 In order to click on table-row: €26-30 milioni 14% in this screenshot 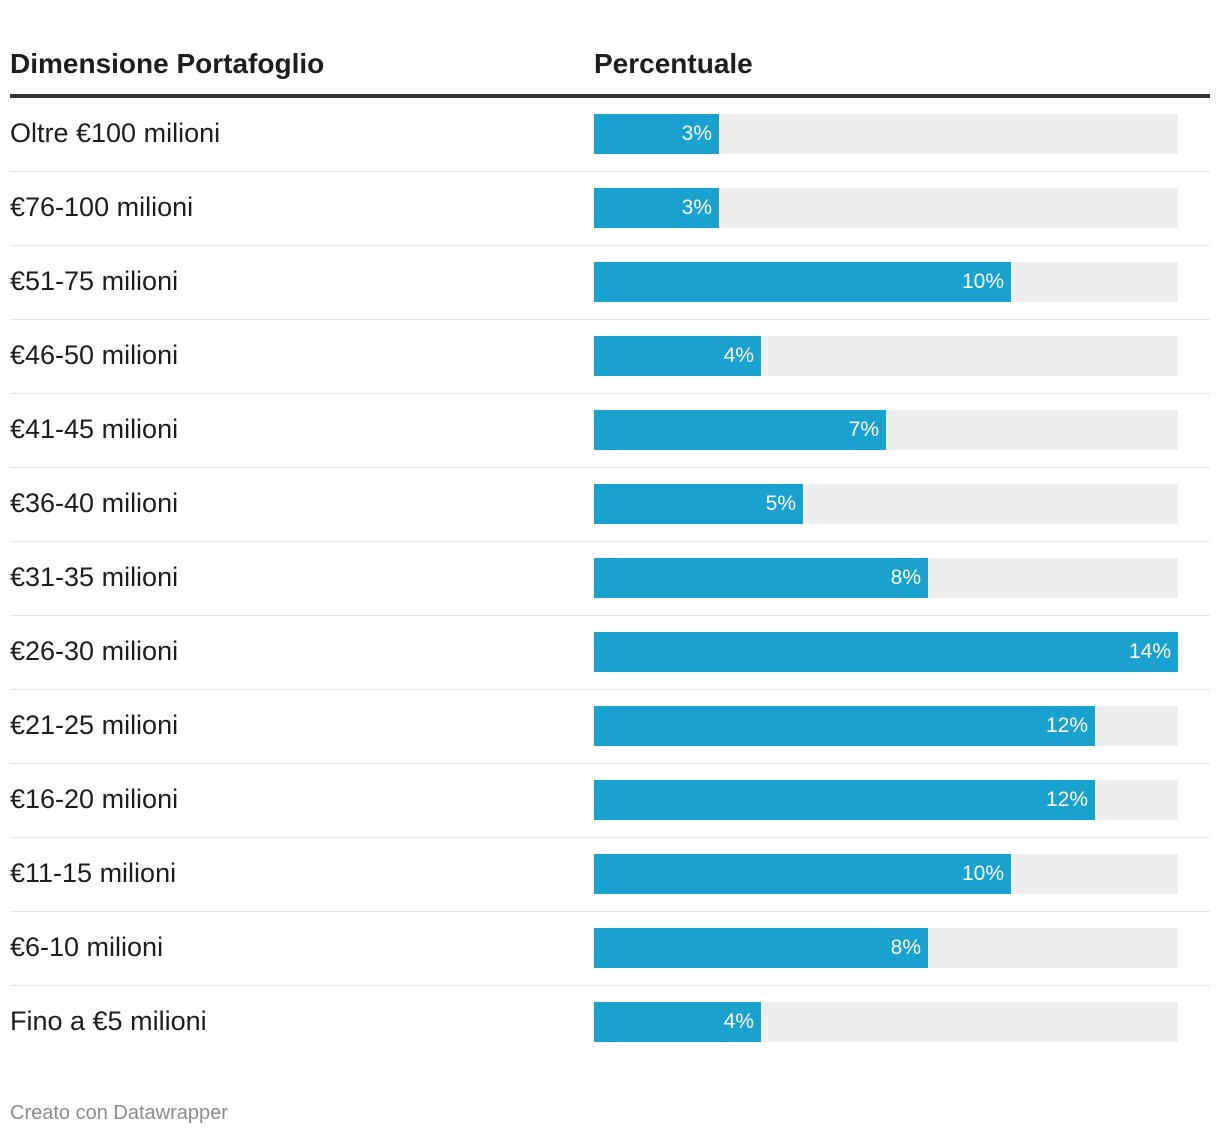, I will do `click(610, 653)`.